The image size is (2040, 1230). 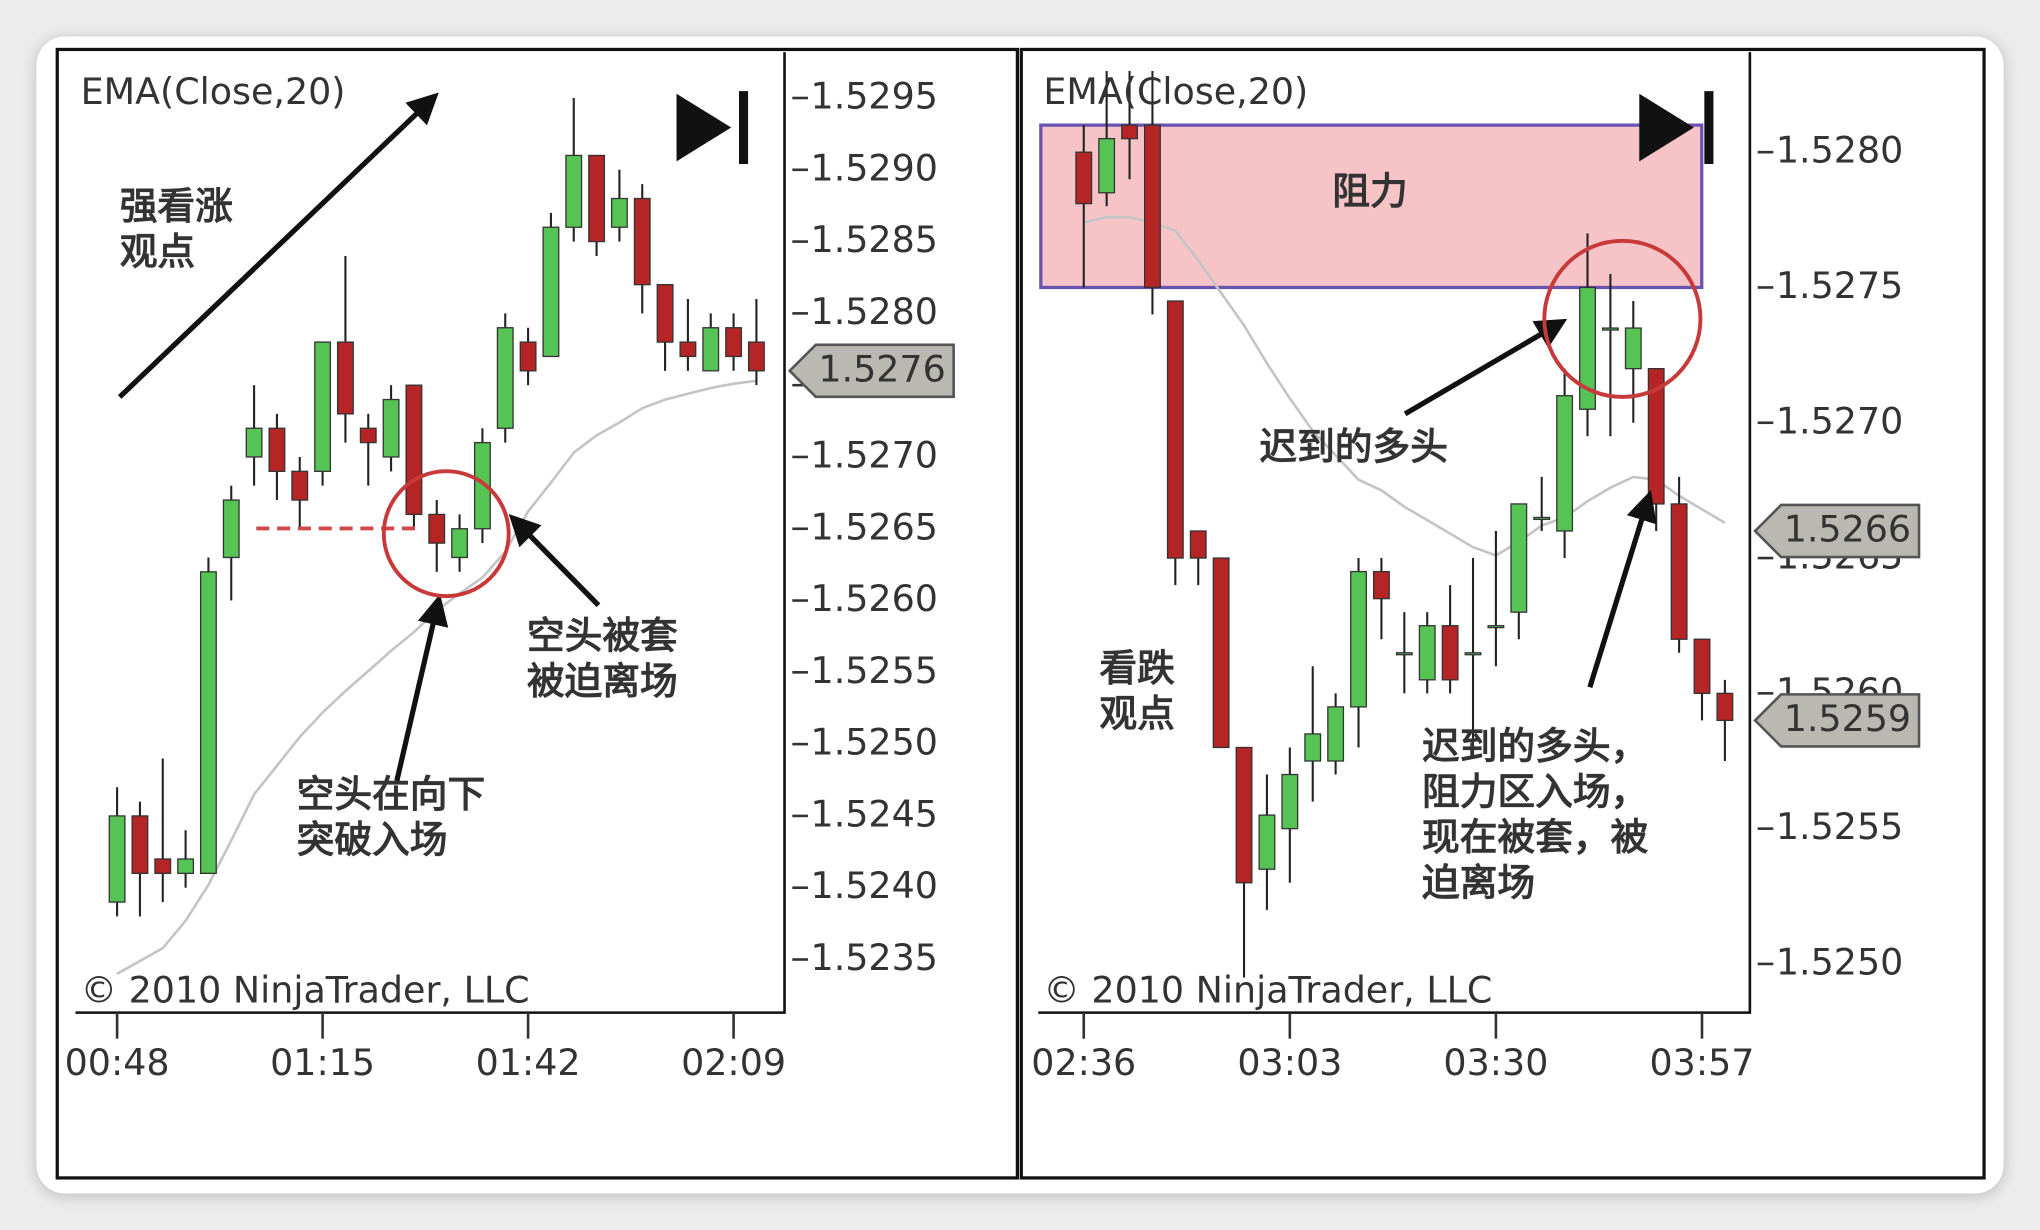 What do you see at coordinates (1847, 718) in the screenshot?
I see `price-marker-label: 1.5259` at bounding box center [1847, 718].